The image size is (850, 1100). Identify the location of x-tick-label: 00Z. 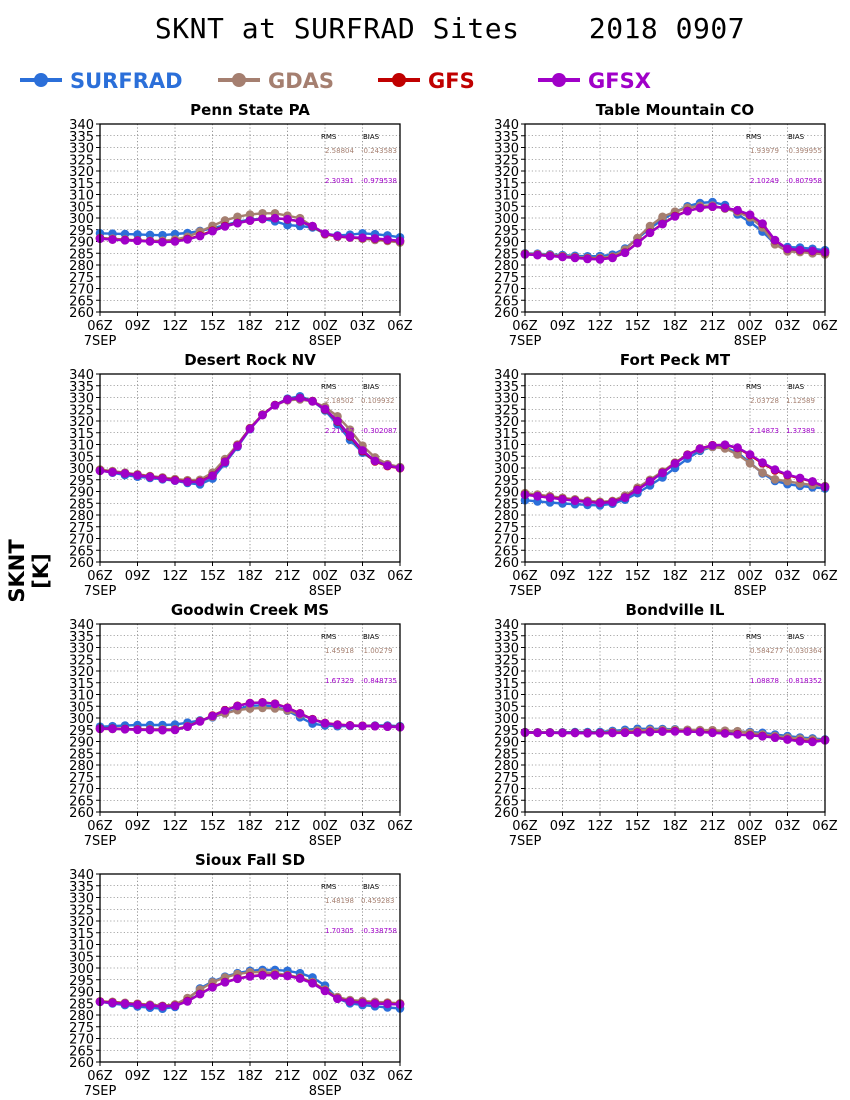
(325, 1076).